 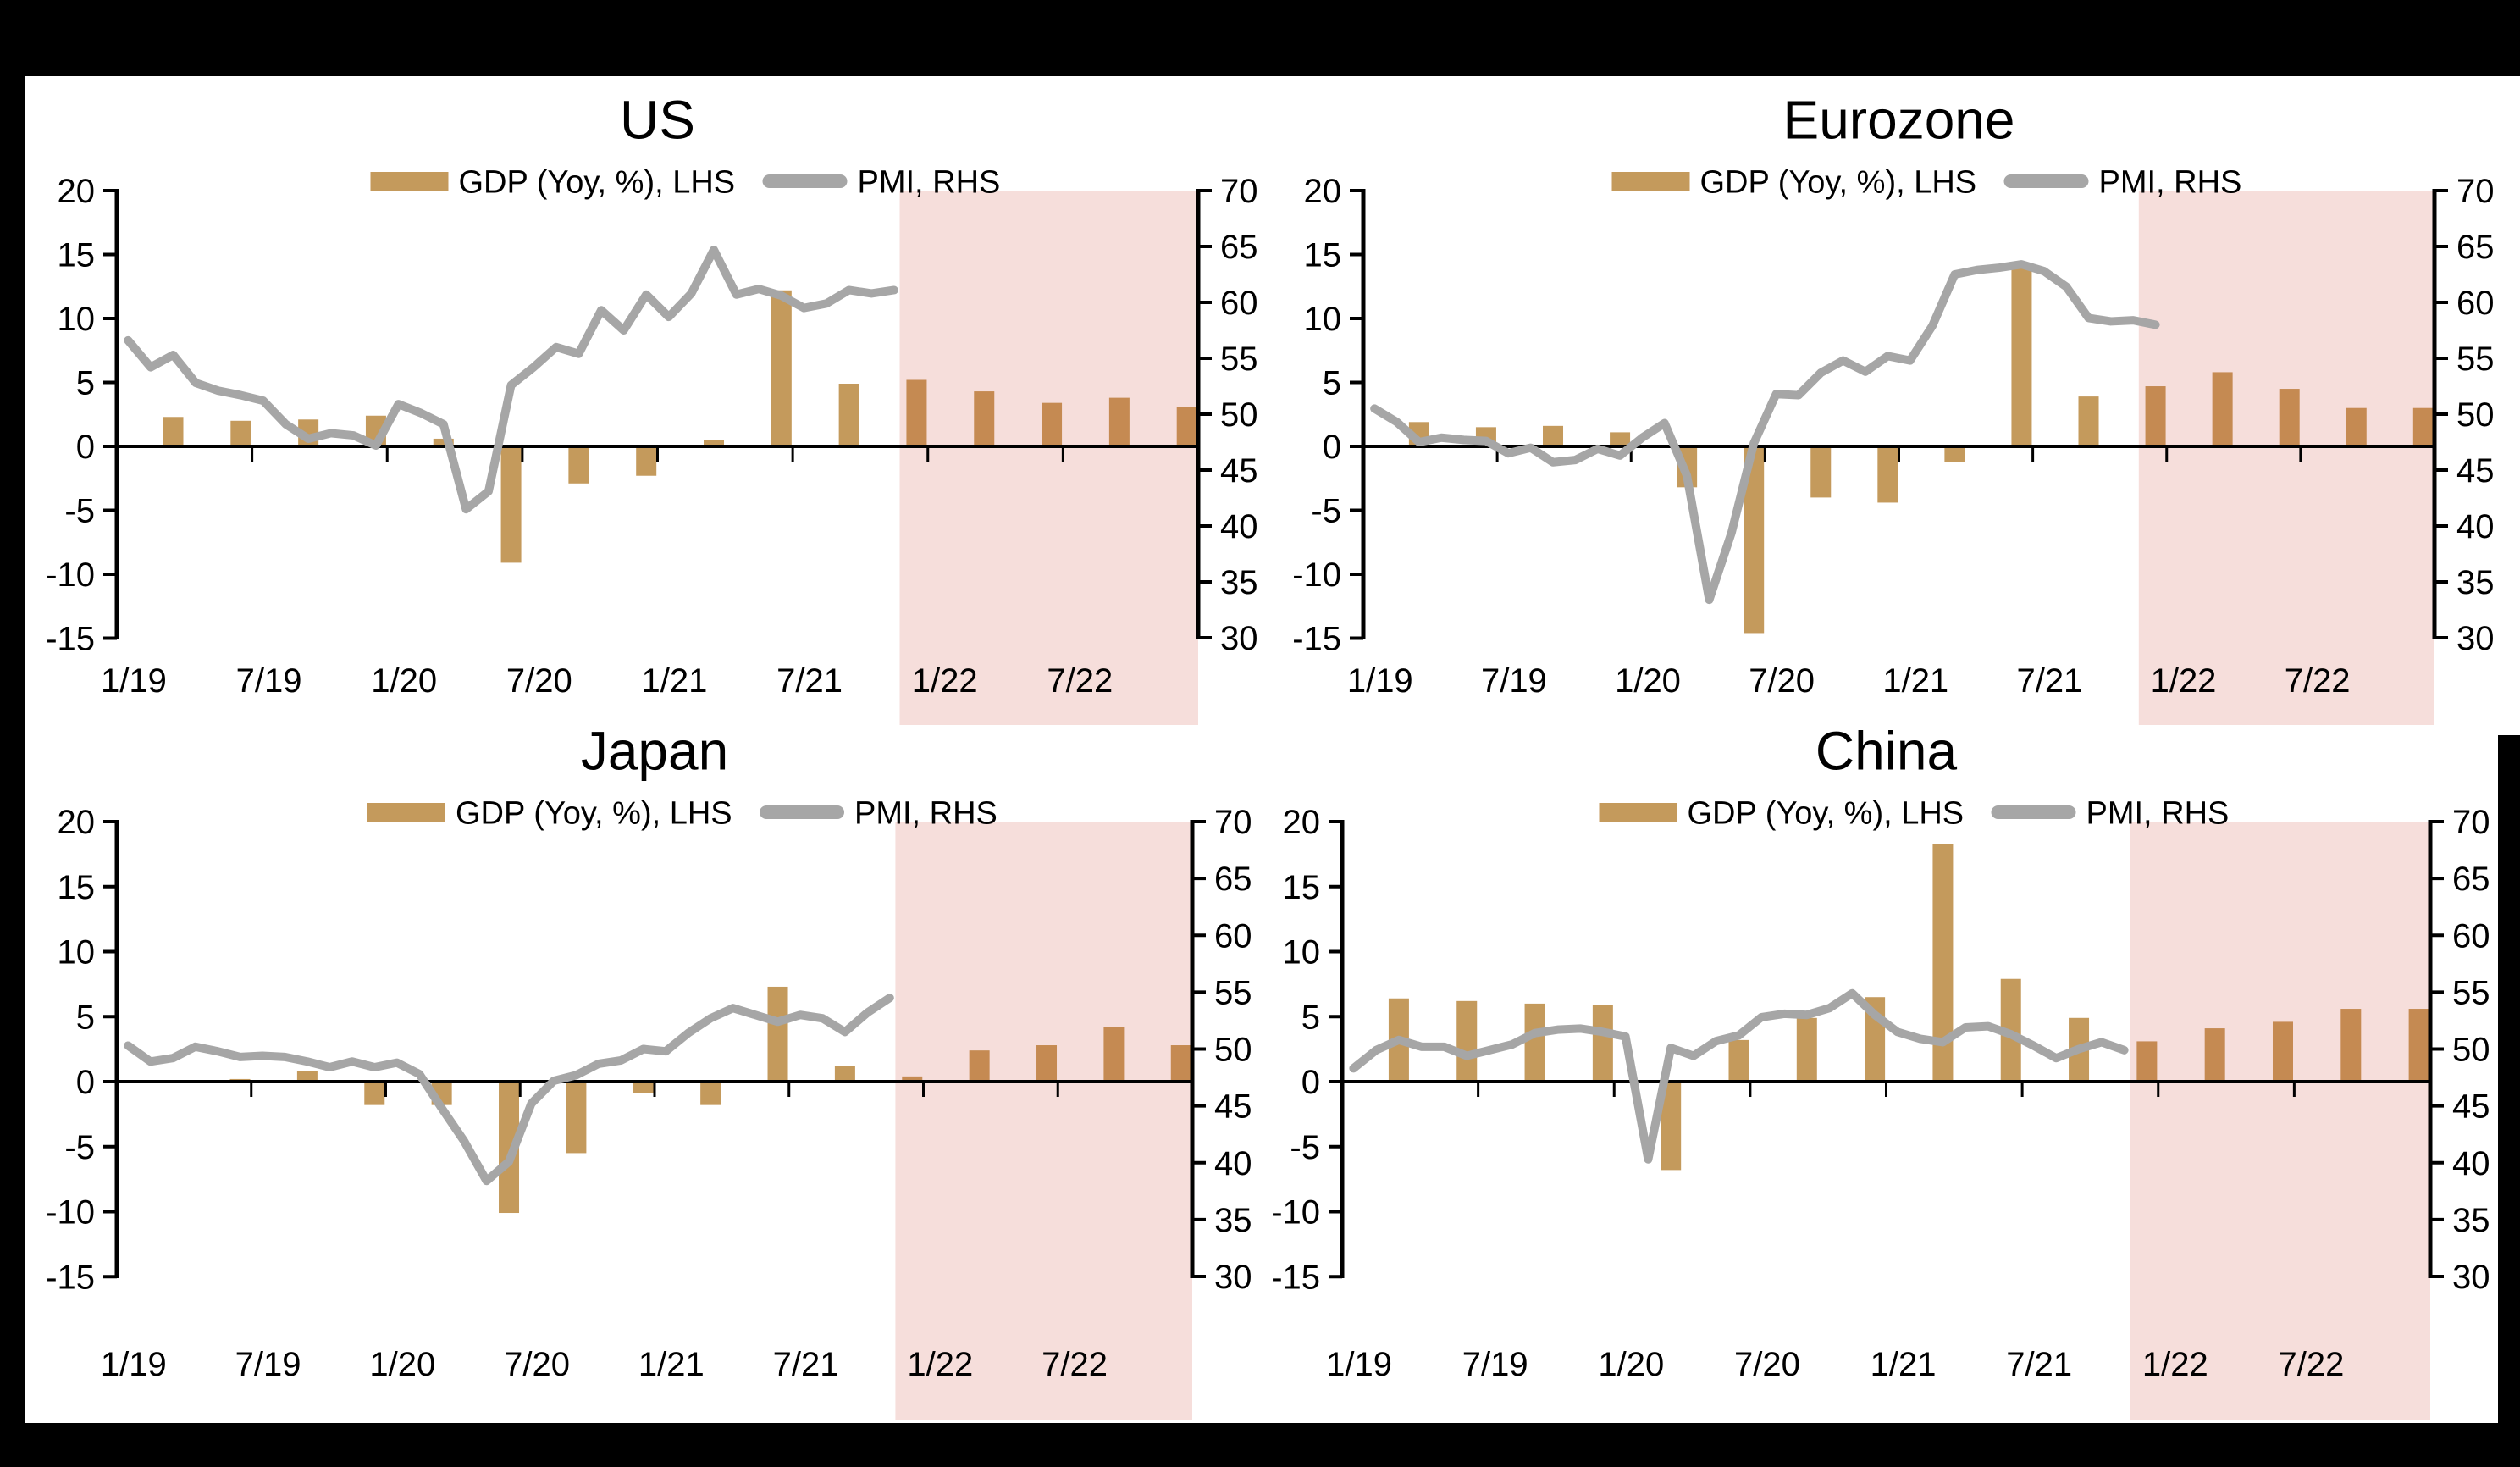 I want to click on lhs-tick-label: 20, so click(x=77, y=822).